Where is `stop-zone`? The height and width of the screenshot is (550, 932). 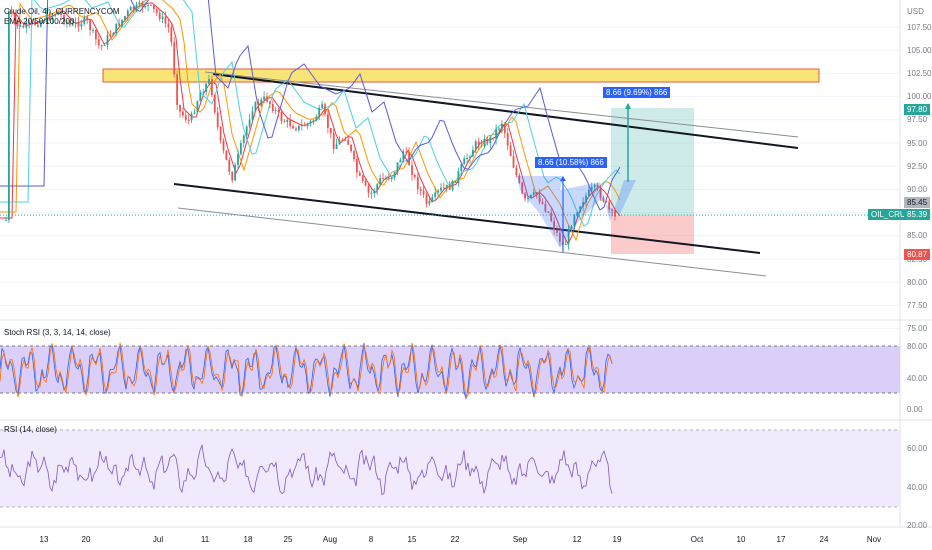
stop-zone is located at coordinates (652, 234).